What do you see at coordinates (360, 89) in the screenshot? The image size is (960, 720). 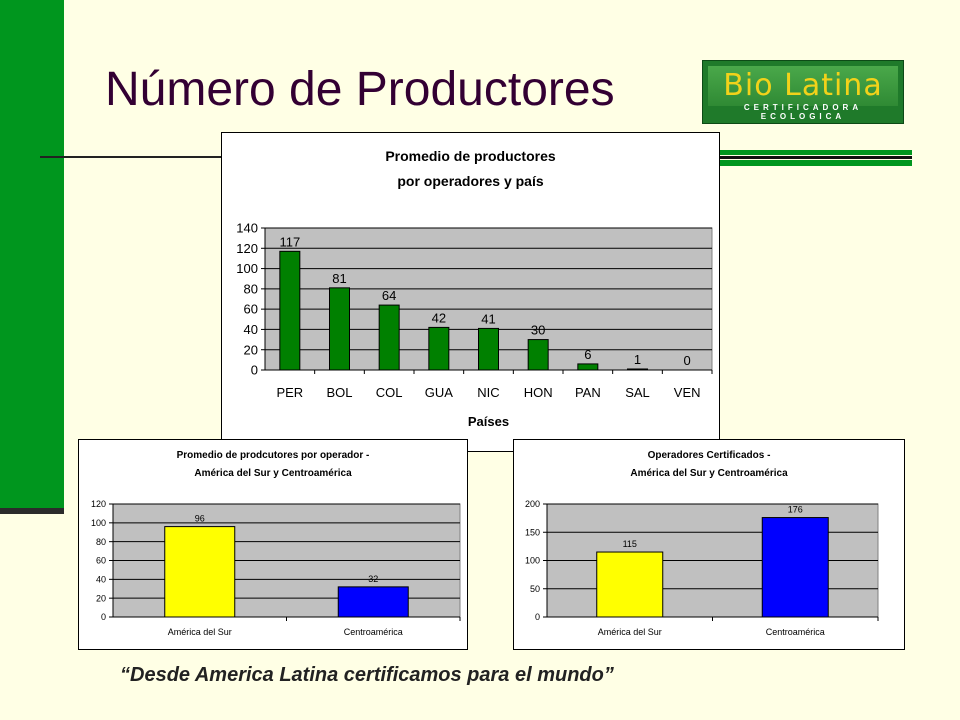 I see `slide-title: Número de Productores` at bounding box center [360, 89].